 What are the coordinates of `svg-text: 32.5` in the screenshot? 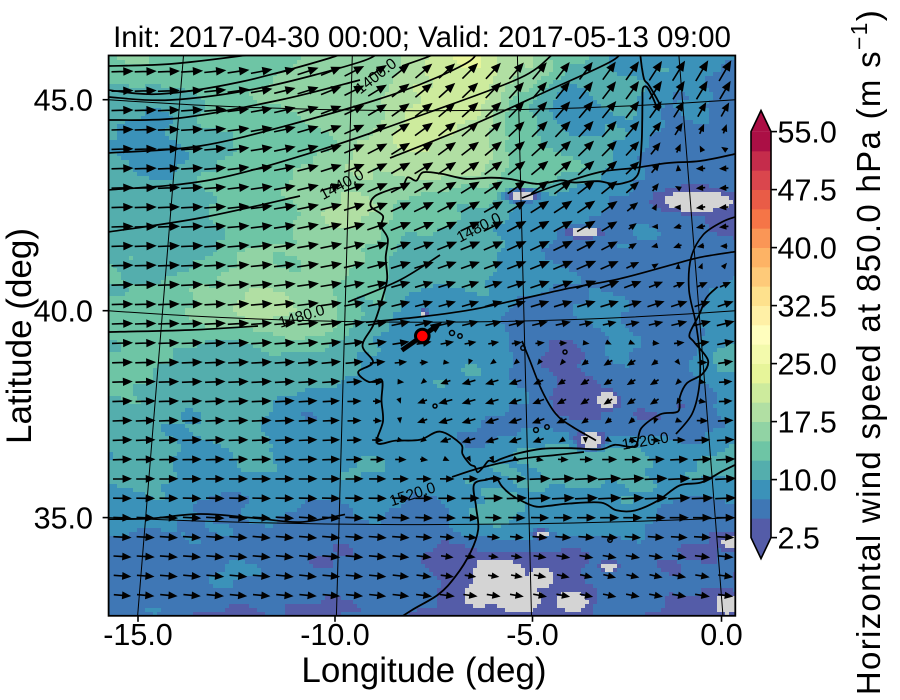 It's located at (807, 306).